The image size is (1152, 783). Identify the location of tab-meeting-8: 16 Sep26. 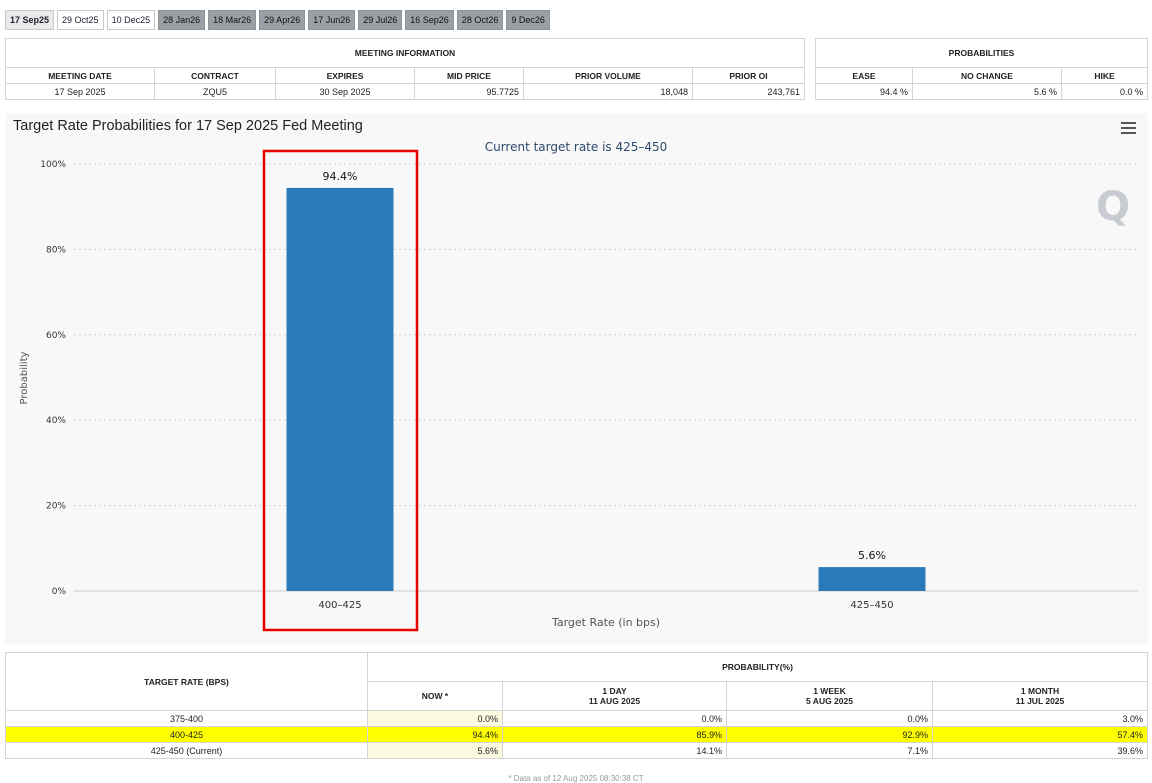
(429, 20).